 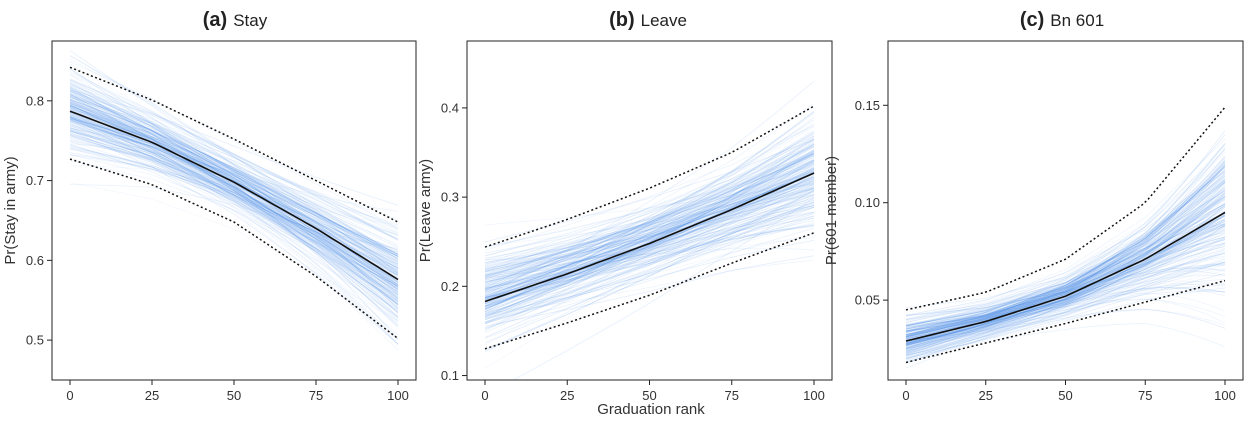 What do you see at coordinates (450, 197) in the screenshot?
I see `y-tick-label: 0.3` at bounding box center [450, 197].